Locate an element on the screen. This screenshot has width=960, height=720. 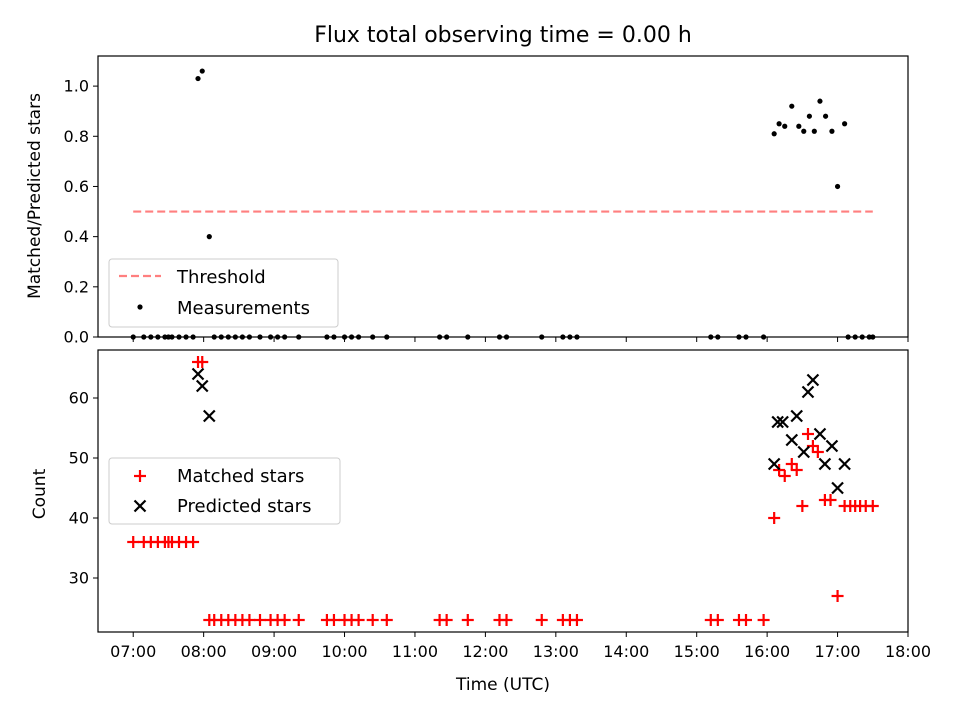
top-legend-box is located at coordinates (223, 293).